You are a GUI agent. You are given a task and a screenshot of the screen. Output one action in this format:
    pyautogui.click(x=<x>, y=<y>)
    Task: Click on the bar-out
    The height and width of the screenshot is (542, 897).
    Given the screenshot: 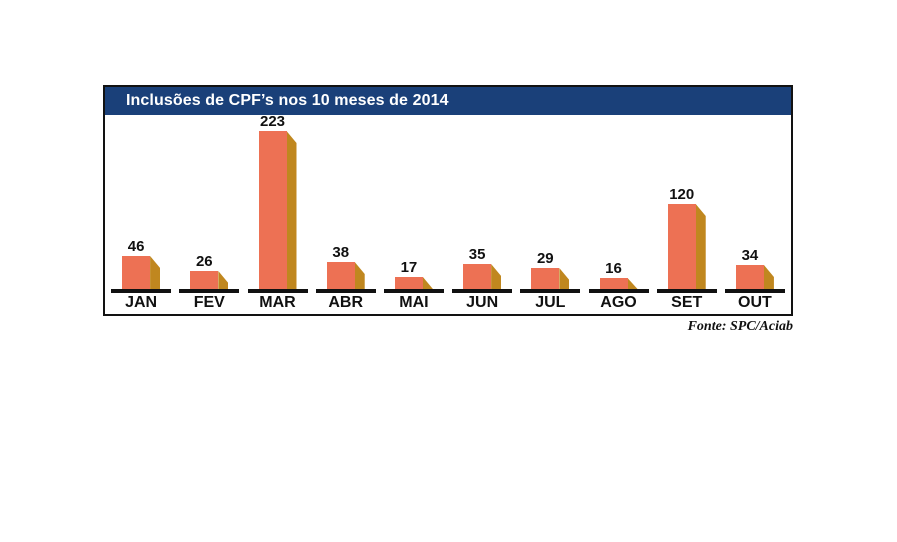 What is the action you would take?
    pyautogui.click(x=754, y=277)
    